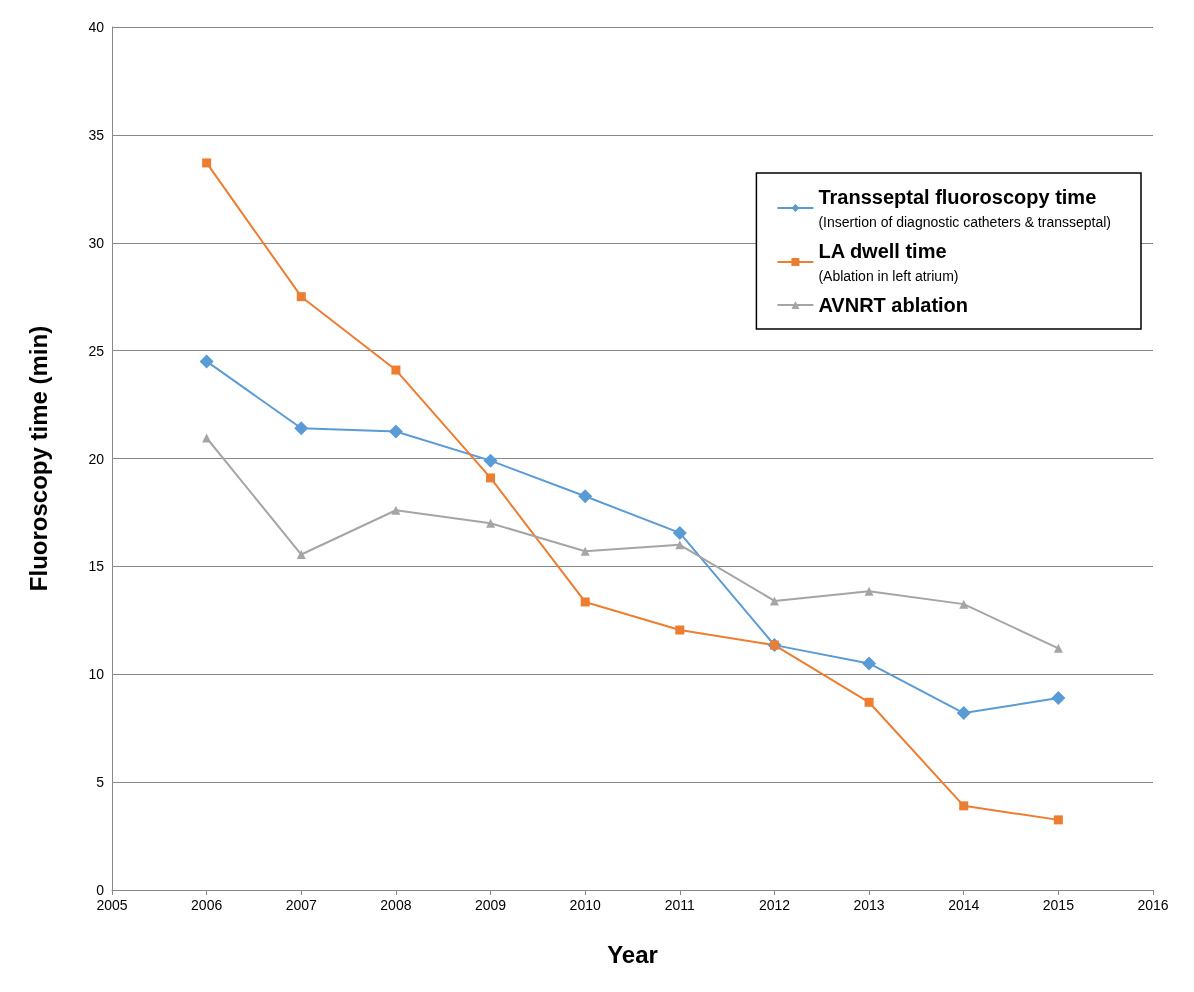  I want to click on y-tick-label: 15, so click(96, 566).